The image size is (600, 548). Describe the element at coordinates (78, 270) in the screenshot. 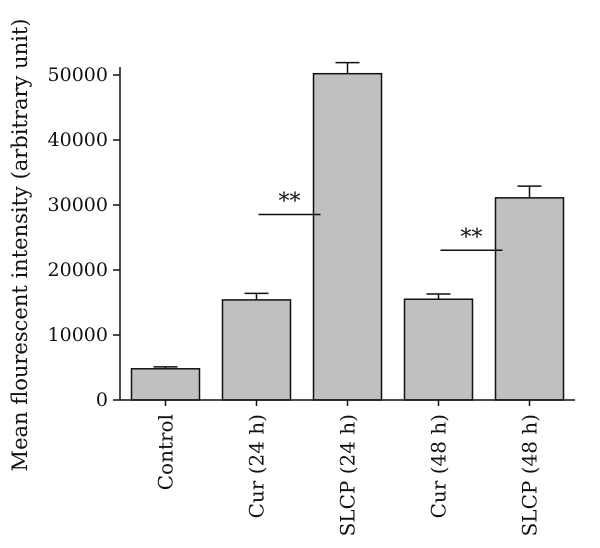

I see `y-tick-label: 20000` at that location.